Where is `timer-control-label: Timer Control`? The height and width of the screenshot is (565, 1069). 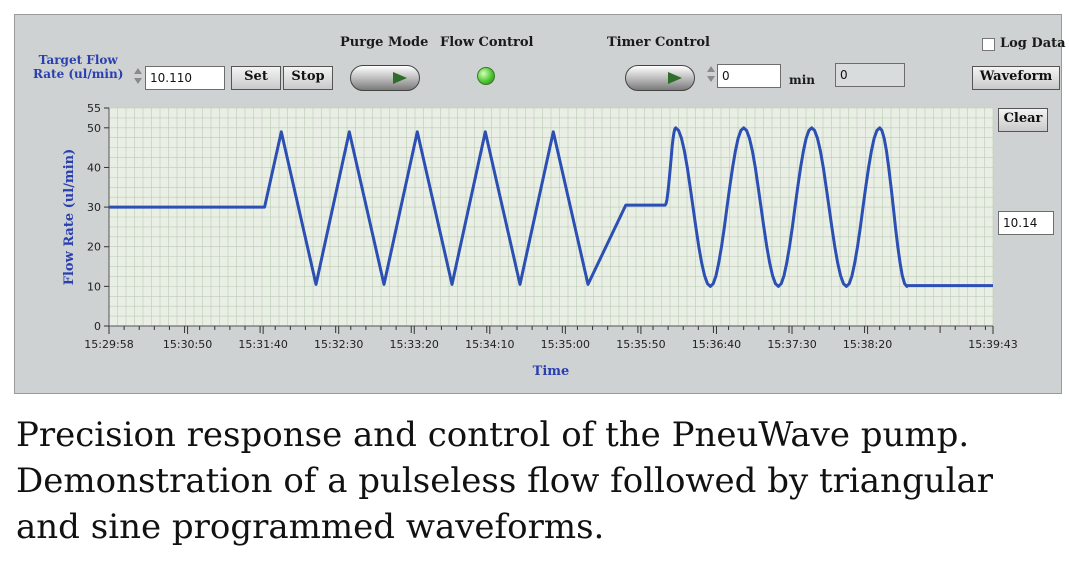 timer-control-label: Timer Control is located at coordinates (658, 42).